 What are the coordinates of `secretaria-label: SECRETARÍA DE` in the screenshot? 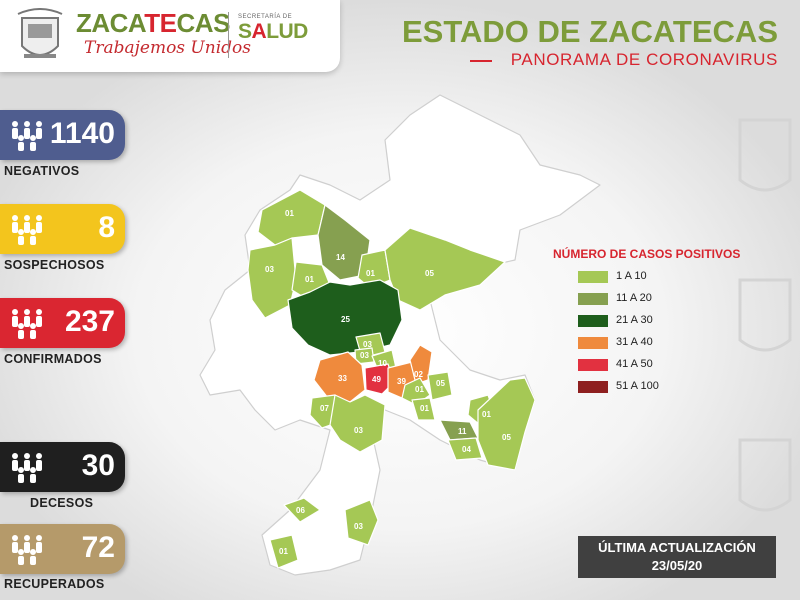 It's located at (265, 17).